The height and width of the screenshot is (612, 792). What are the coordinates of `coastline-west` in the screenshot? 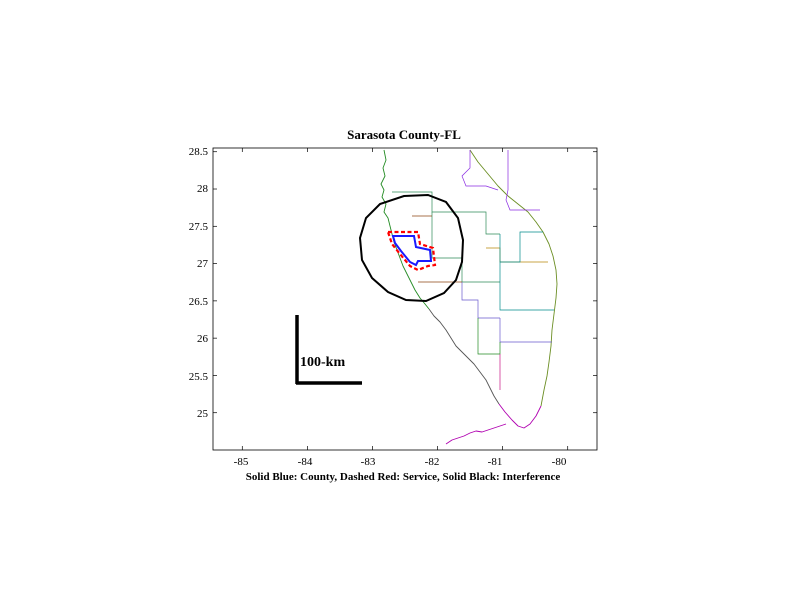 It's located at (405, 229).